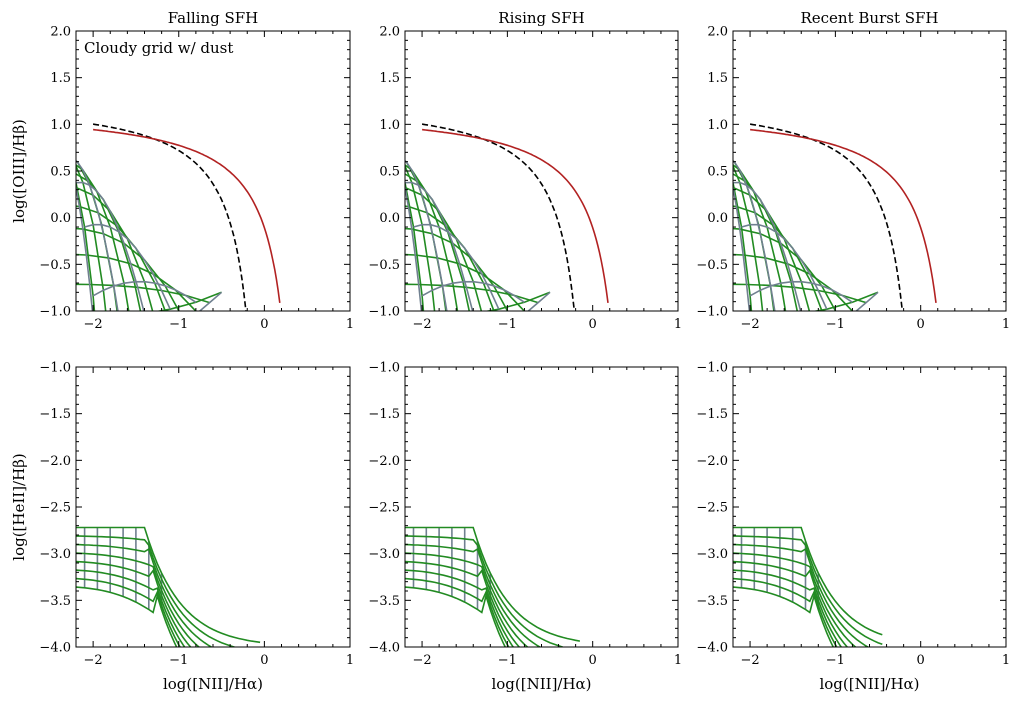 The height and width of the screenshot is (703, 1020). I want to click on y-tick-label: 2.0, so click(717, 32).